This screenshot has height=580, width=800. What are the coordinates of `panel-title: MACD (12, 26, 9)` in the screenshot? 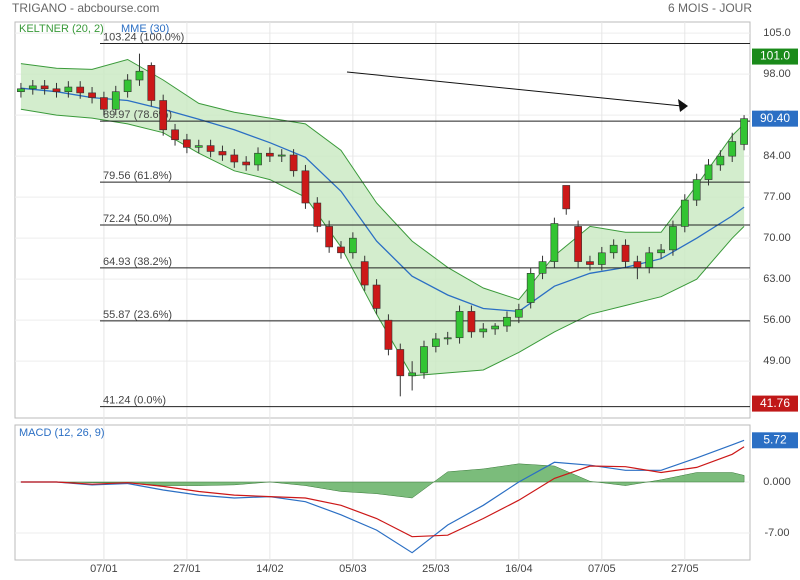 It's located at (62, 433).